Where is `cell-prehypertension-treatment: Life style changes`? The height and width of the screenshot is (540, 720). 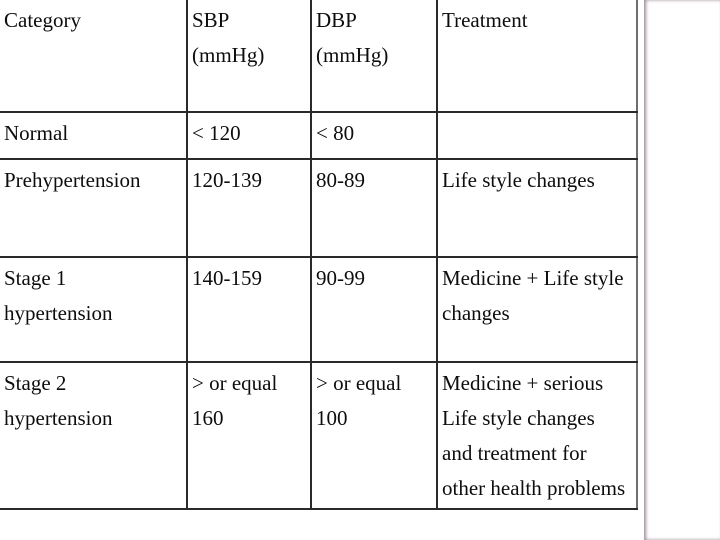
cell-prehypertension-treatment: Life style changes is located at coordinates (537, 208).